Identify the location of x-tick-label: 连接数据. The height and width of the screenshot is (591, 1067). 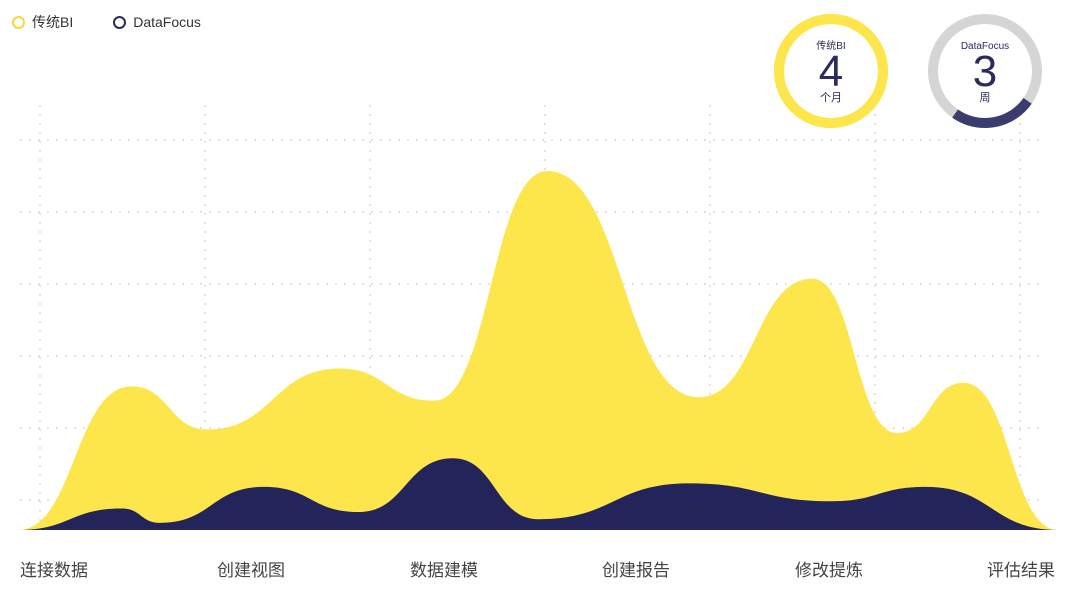
(54, 570).